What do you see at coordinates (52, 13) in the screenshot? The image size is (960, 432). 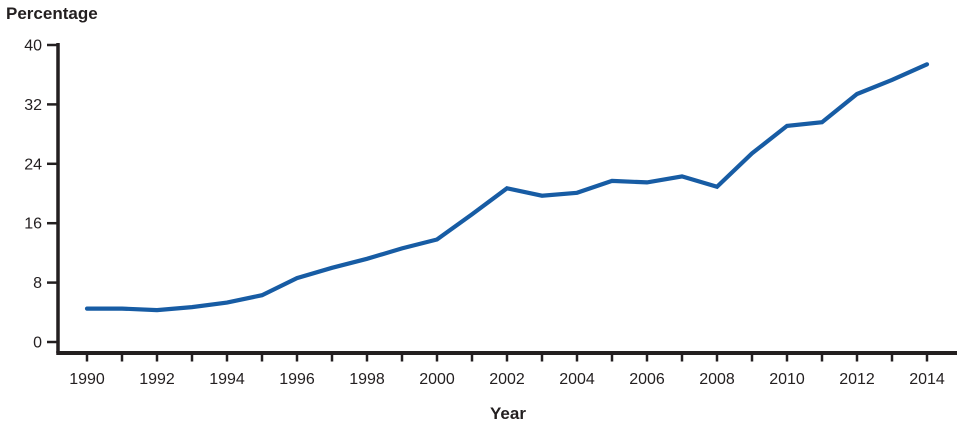 I see `y-axis-title: Percentage` at bounding box center [52, 13].